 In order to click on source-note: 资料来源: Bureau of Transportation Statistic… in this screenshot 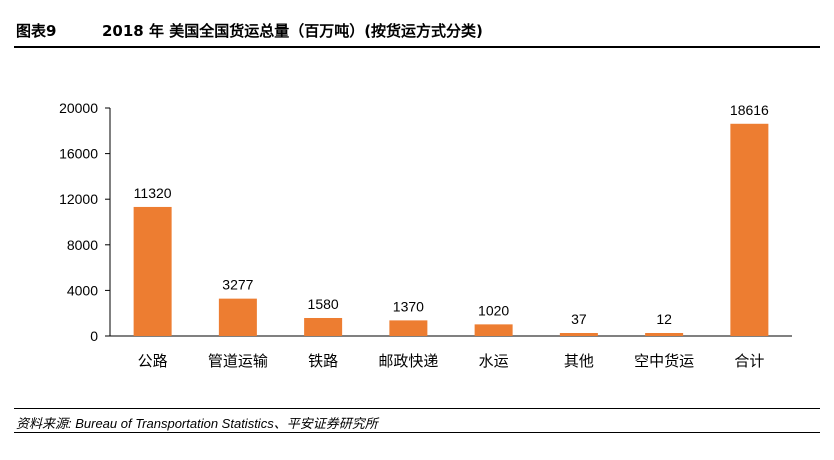, I will do `click(197, 423)`.